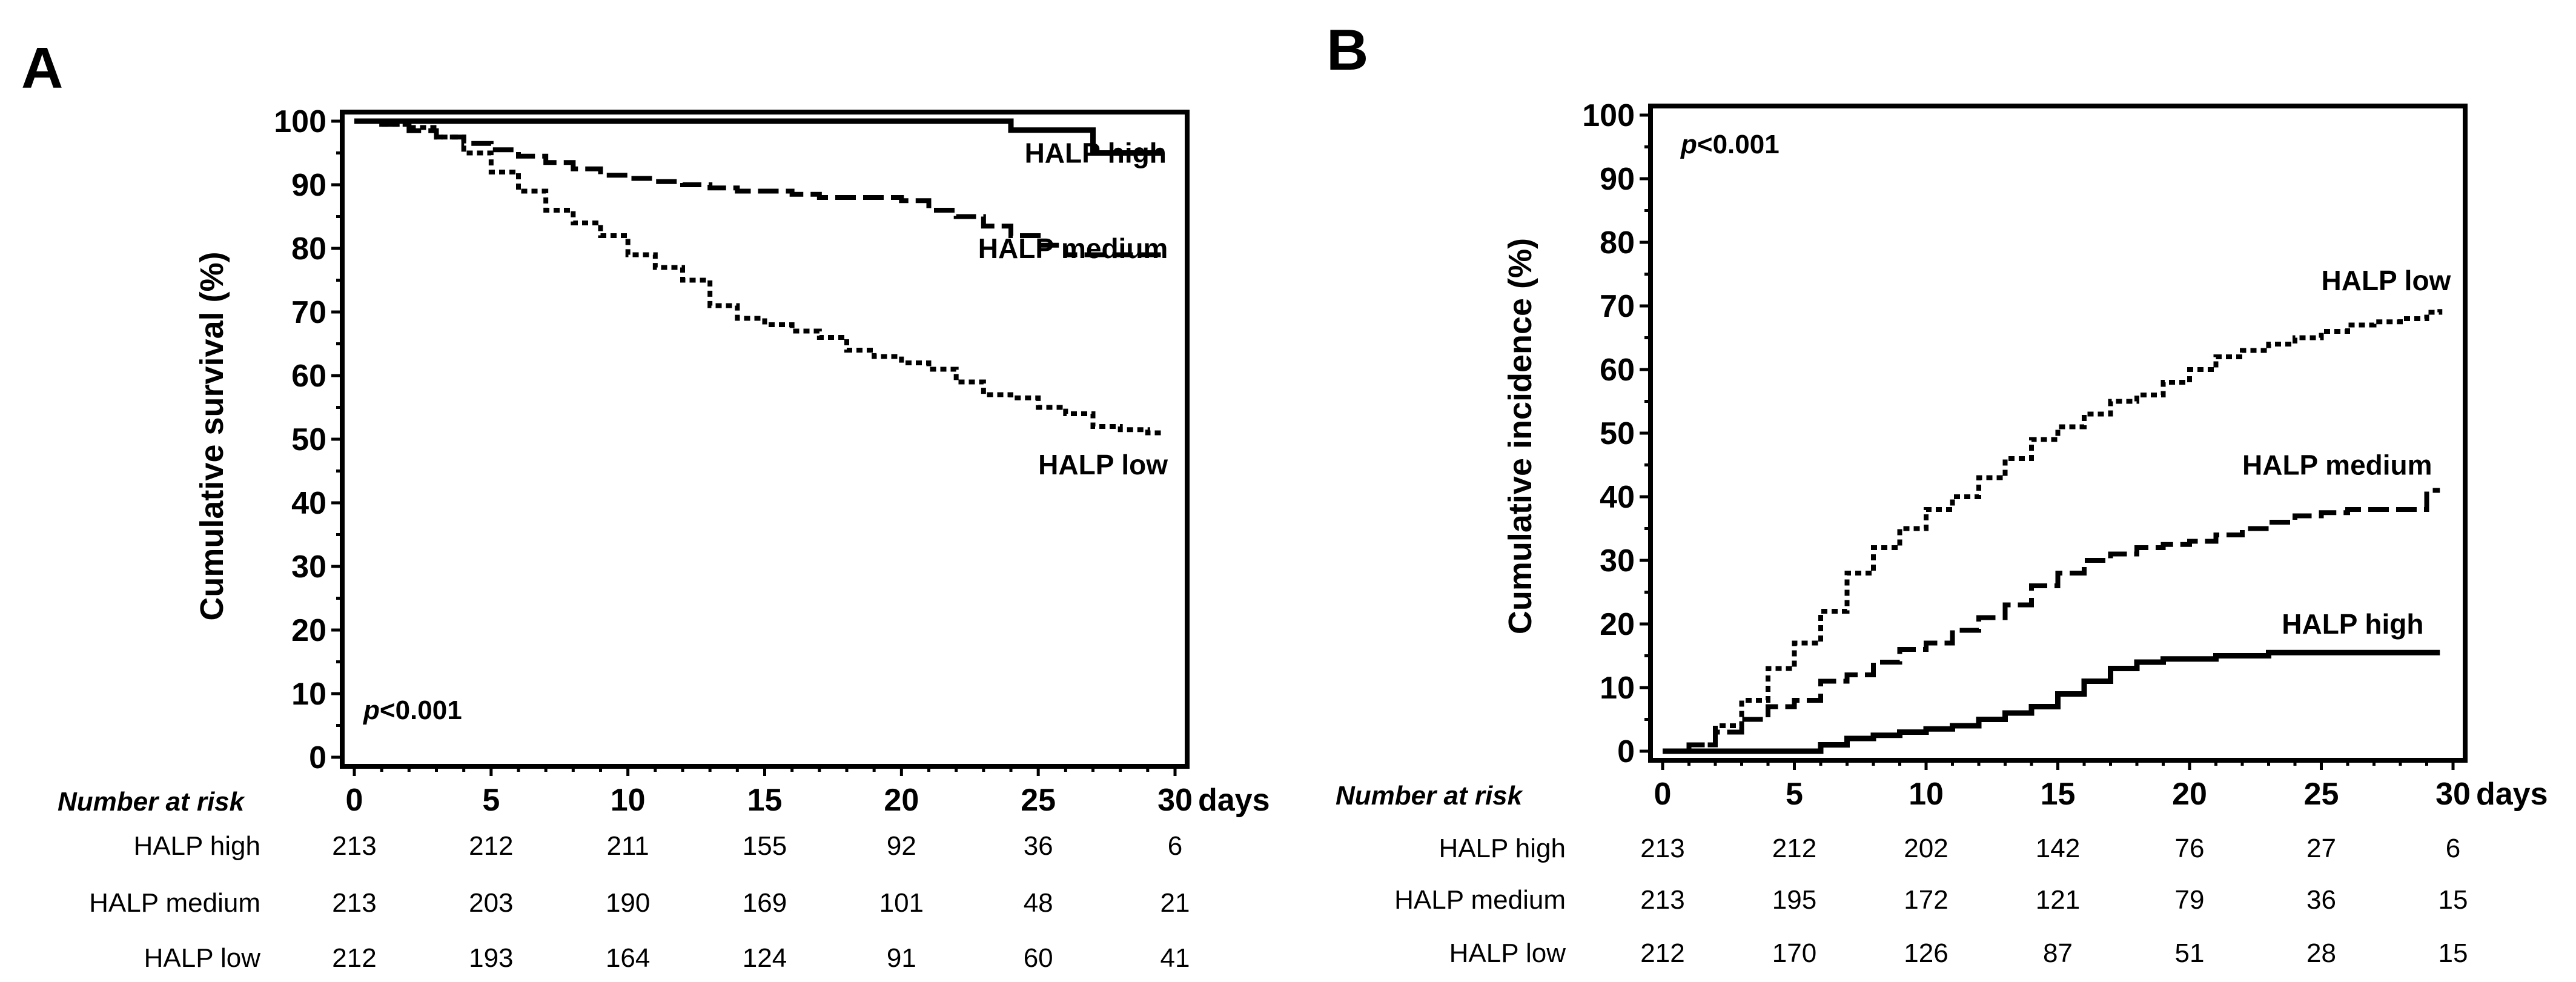  Describe the element at coordinates (308, 376) in the screenshot. I see `panel-a-y-tick-label: 60` at that location.